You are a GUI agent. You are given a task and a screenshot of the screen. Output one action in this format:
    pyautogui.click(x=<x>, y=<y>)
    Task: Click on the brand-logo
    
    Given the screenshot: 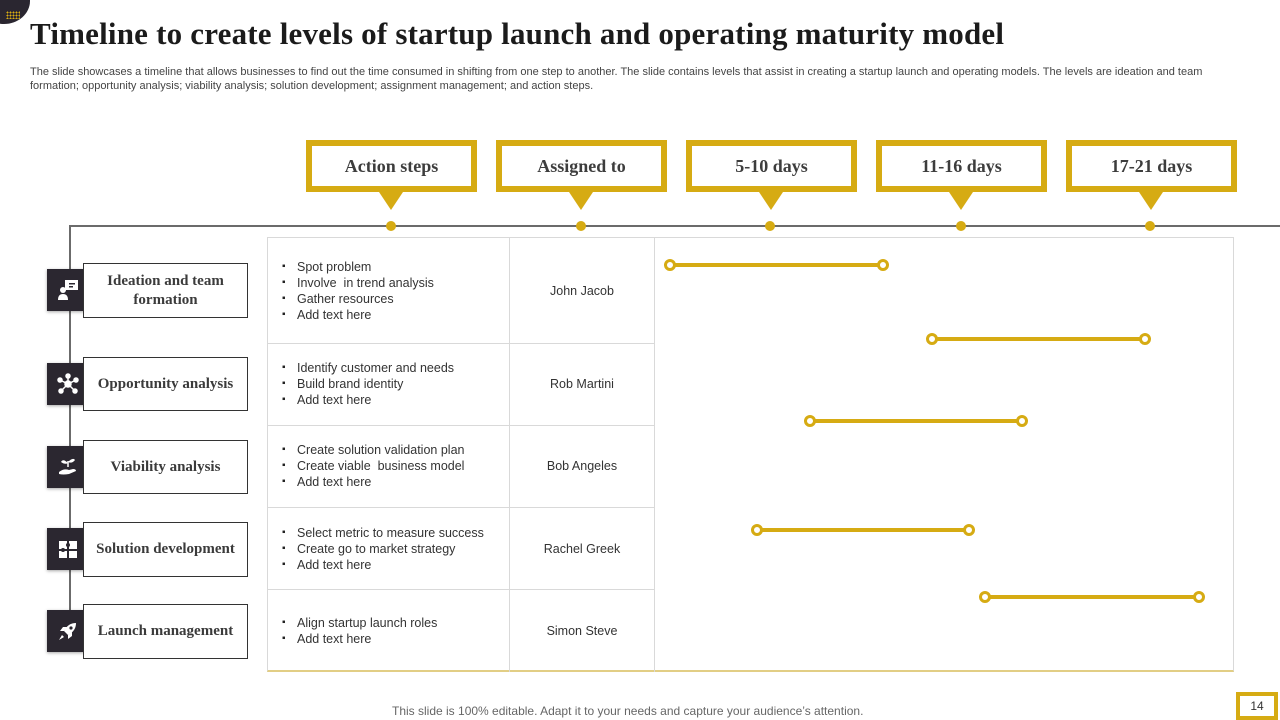 What is the action you would take?
    pyautogui.click(x=15, y=12)
    